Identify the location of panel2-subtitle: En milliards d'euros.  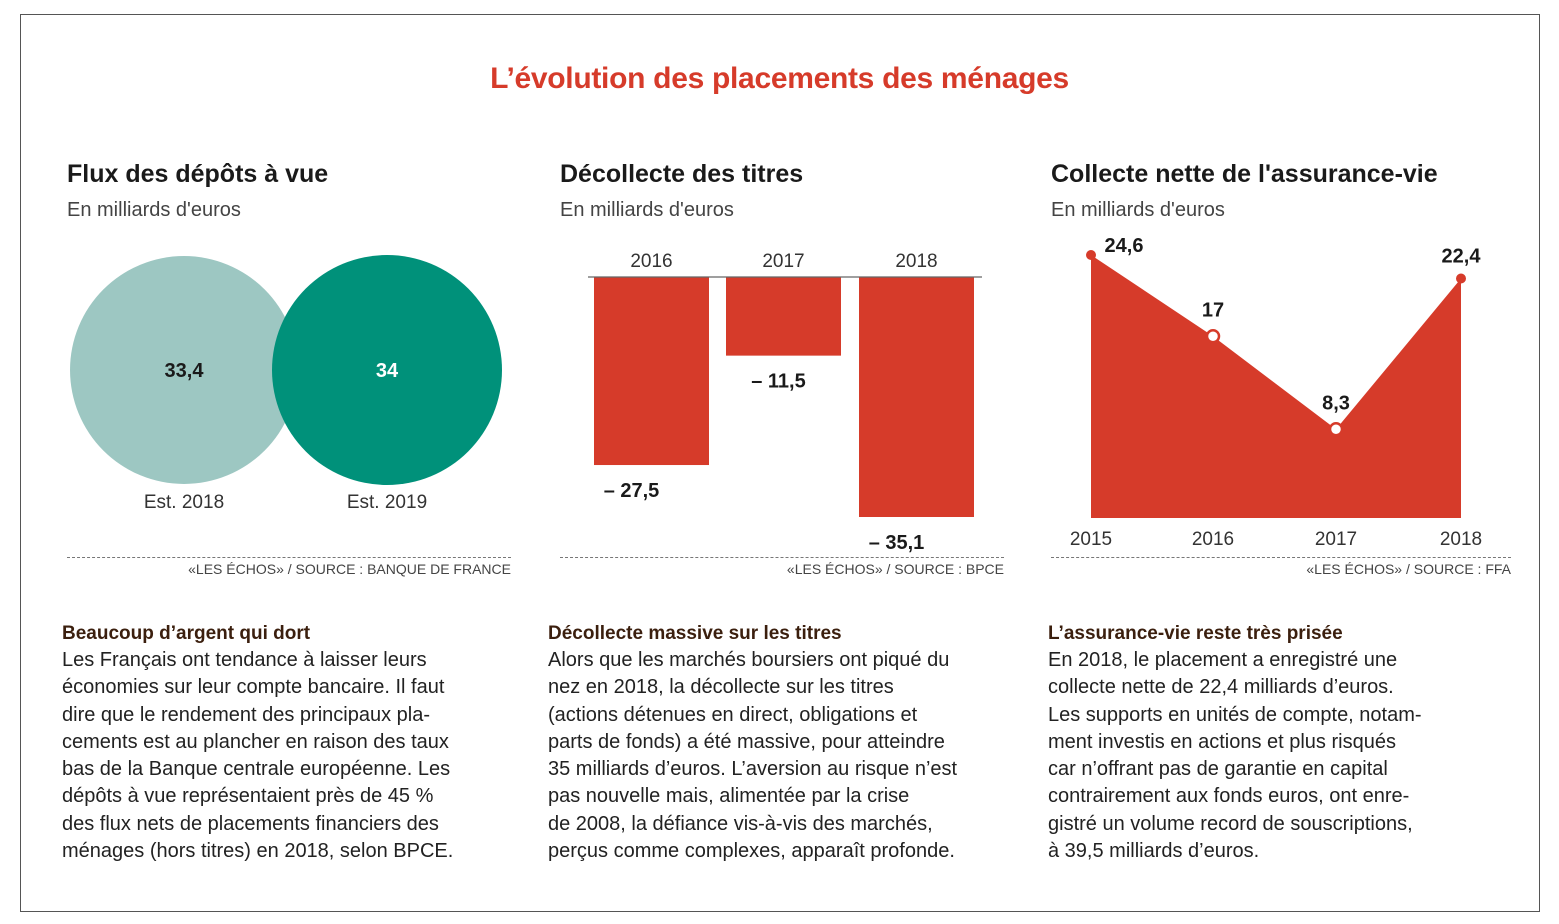
(647, 210).